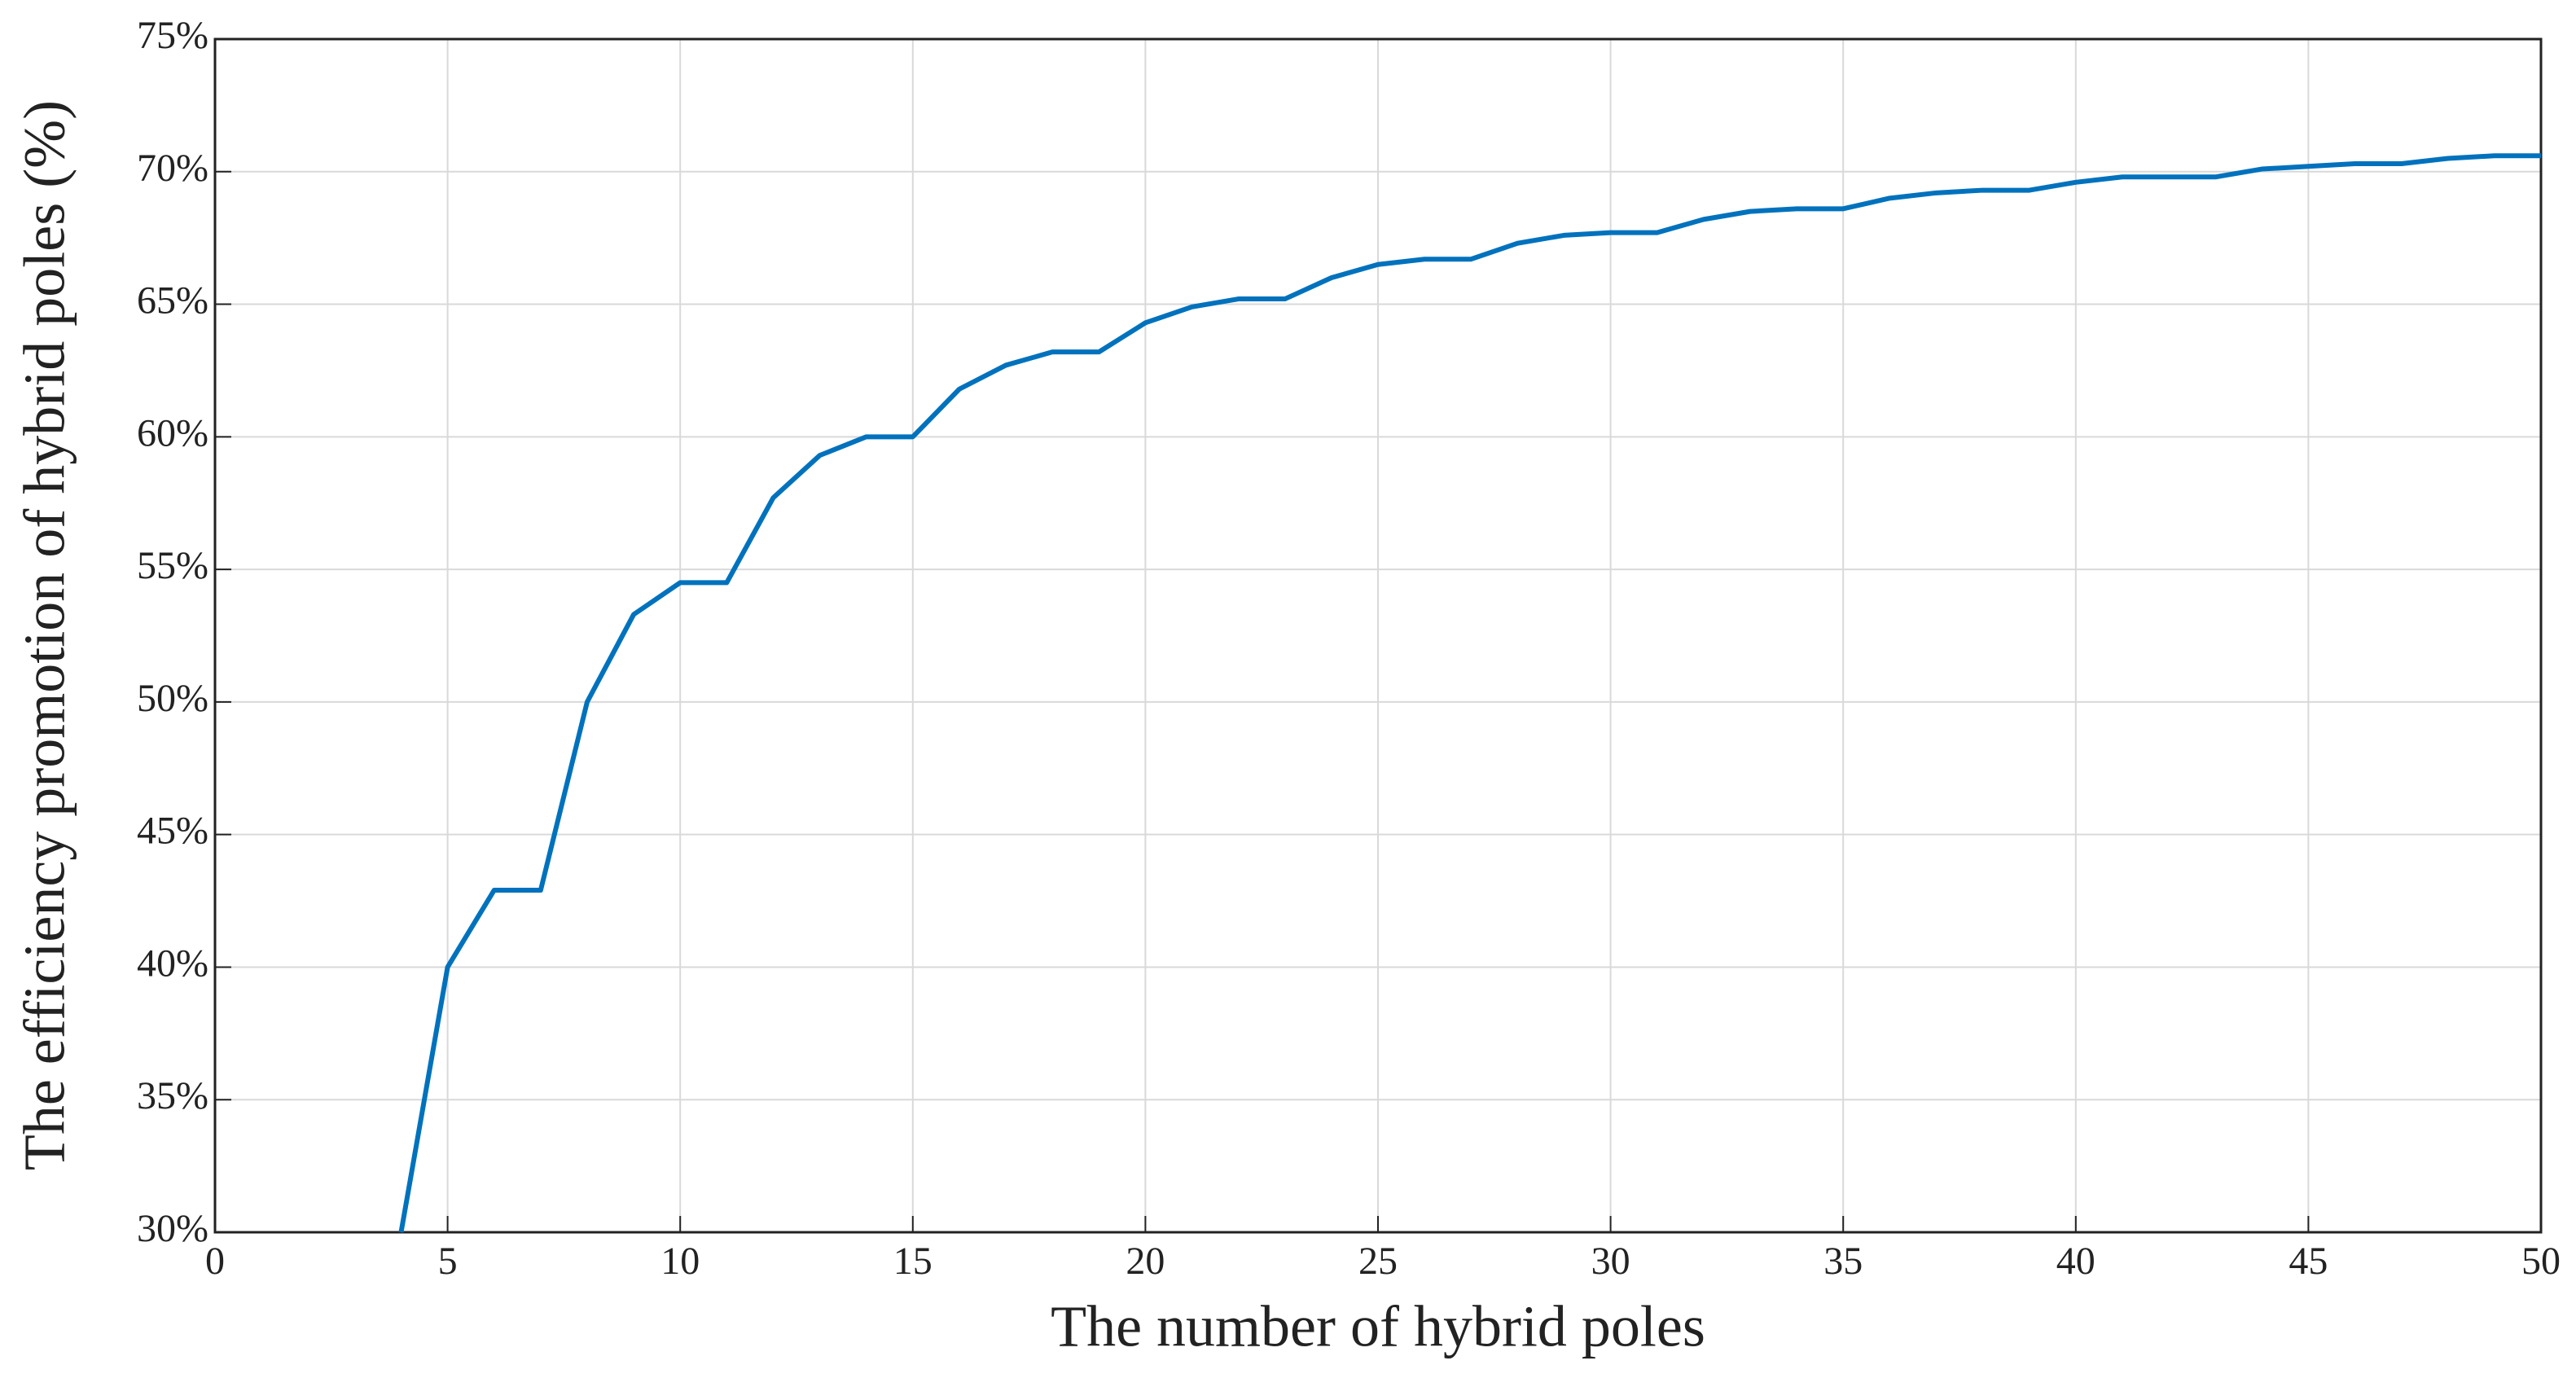  Describe the element at coordinates (1378, 1261) in the screenshot. I see `x-tick-label: 25` at that location.